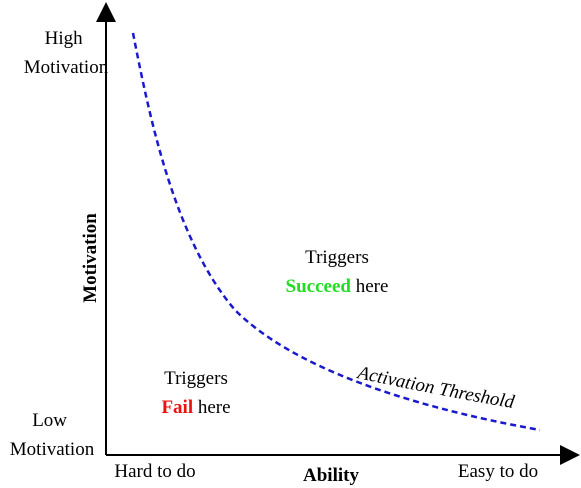 The image size is (581, 488). I want to click on x-right-label: Easy to do, so click(498, 471).